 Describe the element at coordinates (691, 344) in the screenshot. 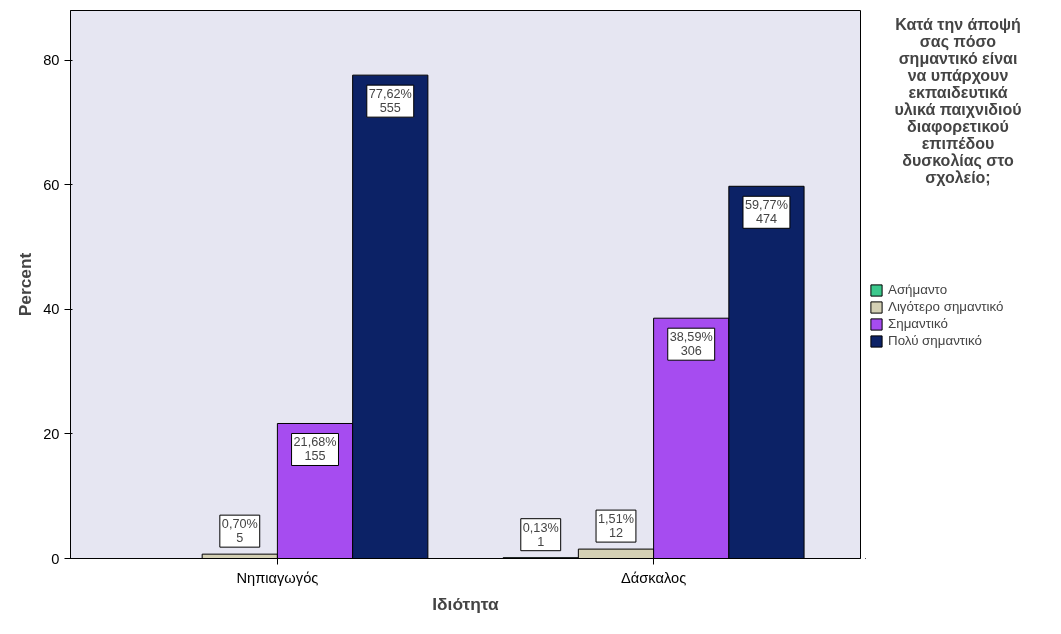

I see `data-label: 38,59% 306` at that location.